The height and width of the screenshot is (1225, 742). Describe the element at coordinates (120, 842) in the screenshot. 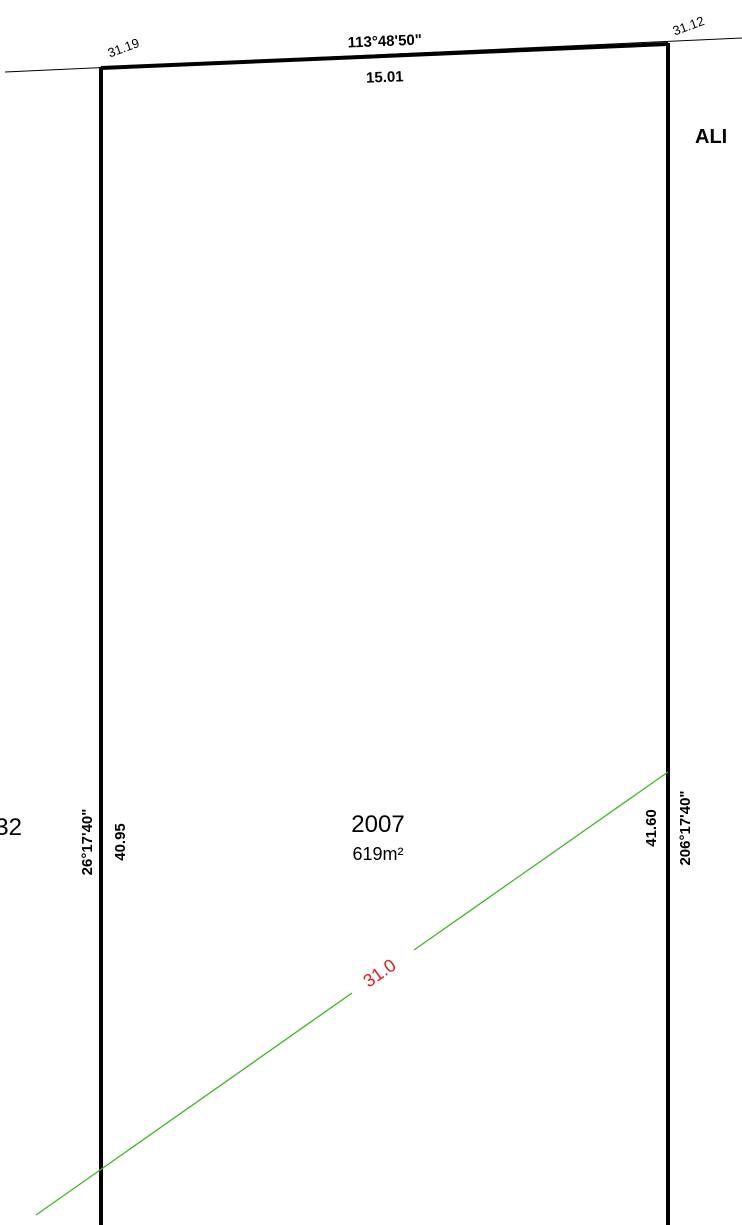

I see `distance-label: 40.95` at that location.